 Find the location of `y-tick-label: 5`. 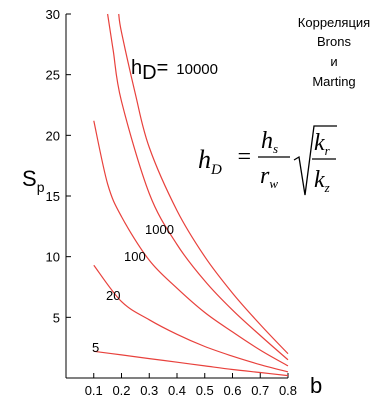

y-tick-label: 5 is located at coordinates (56, 317).